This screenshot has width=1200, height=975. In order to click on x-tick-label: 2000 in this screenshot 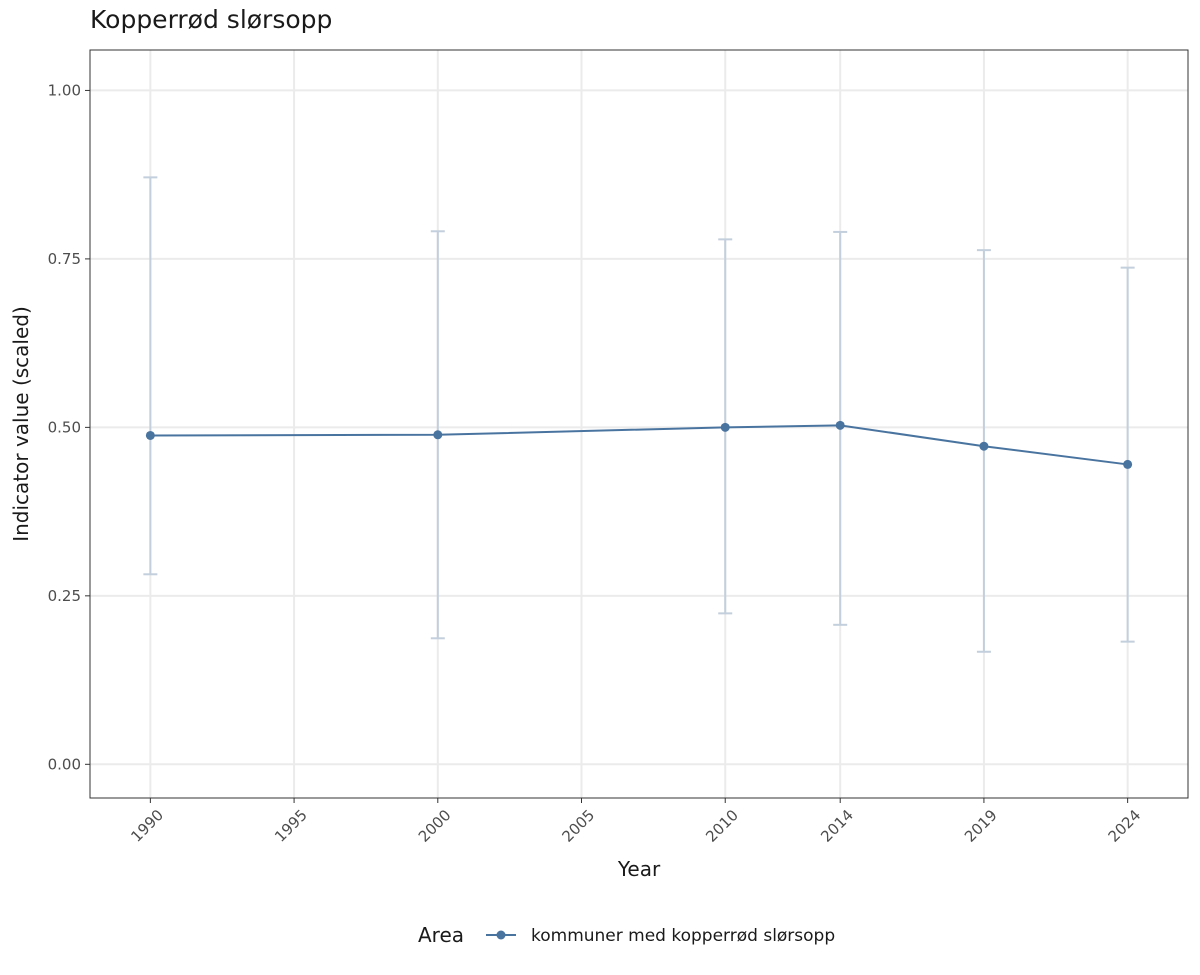, I will do `click(435, 826)`.